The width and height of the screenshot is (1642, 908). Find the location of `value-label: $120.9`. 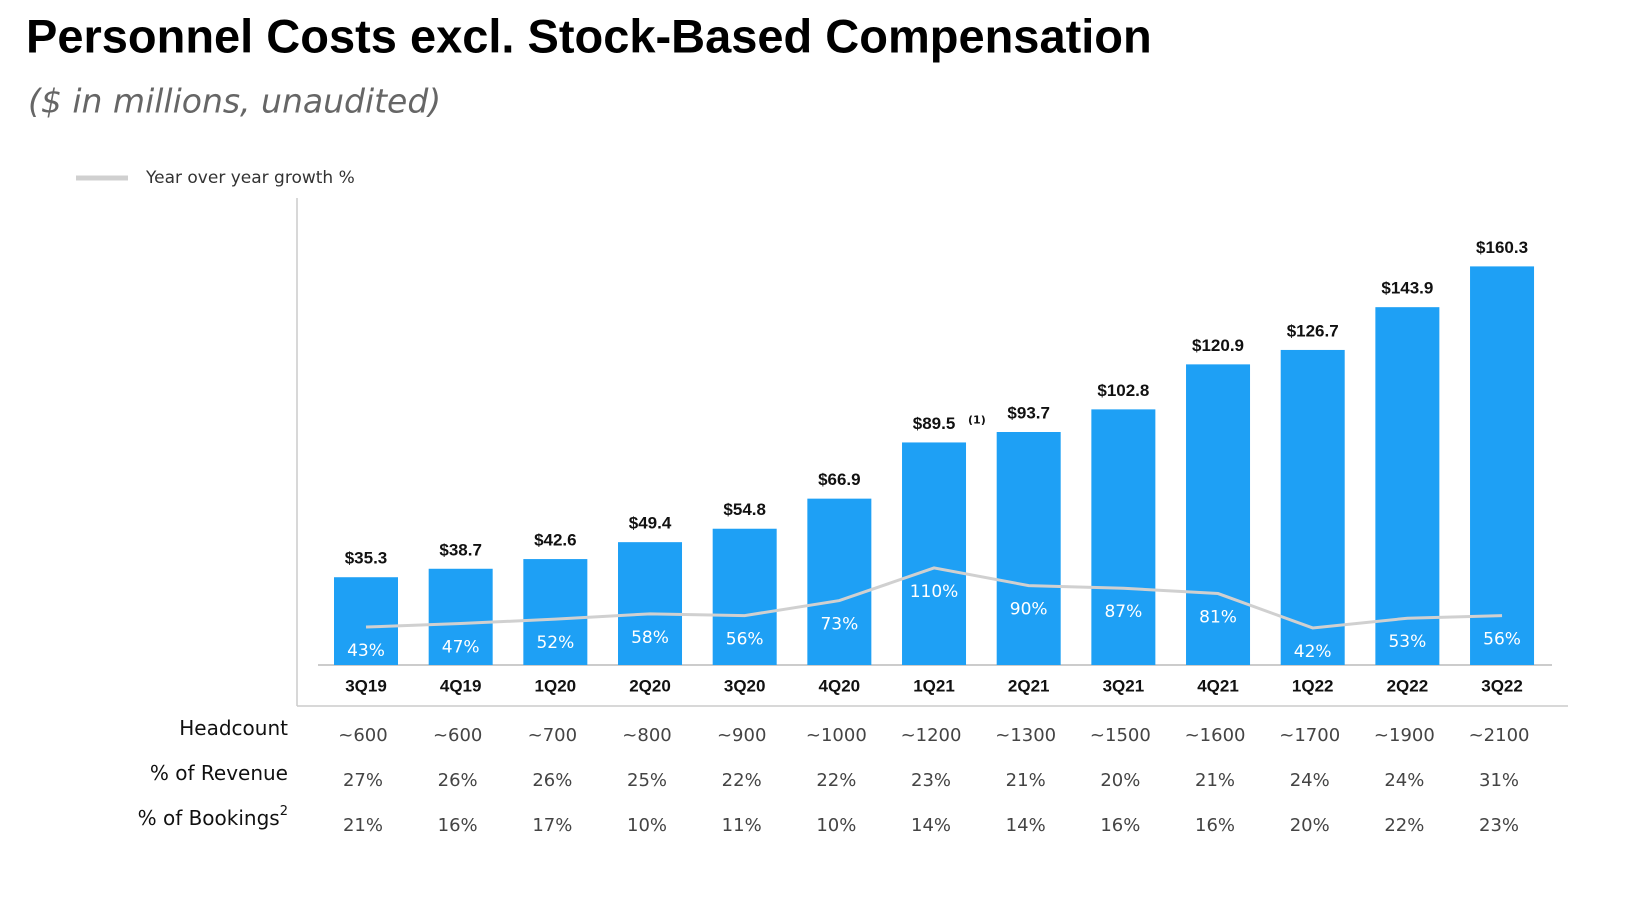

value-label: $120.9 is located at coordinates (1218, 345).